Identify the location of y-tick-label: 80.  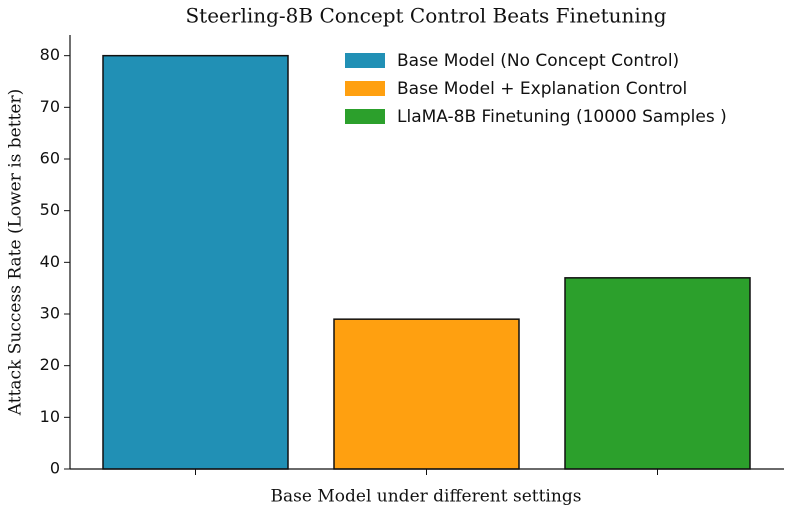
(50, 54).